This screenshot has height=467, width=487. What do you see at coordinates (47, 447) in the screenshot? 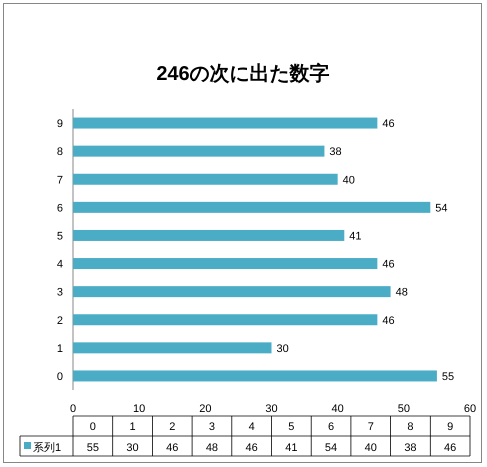
I see `legend-label: 系列1` at bounding box center [47, 447].